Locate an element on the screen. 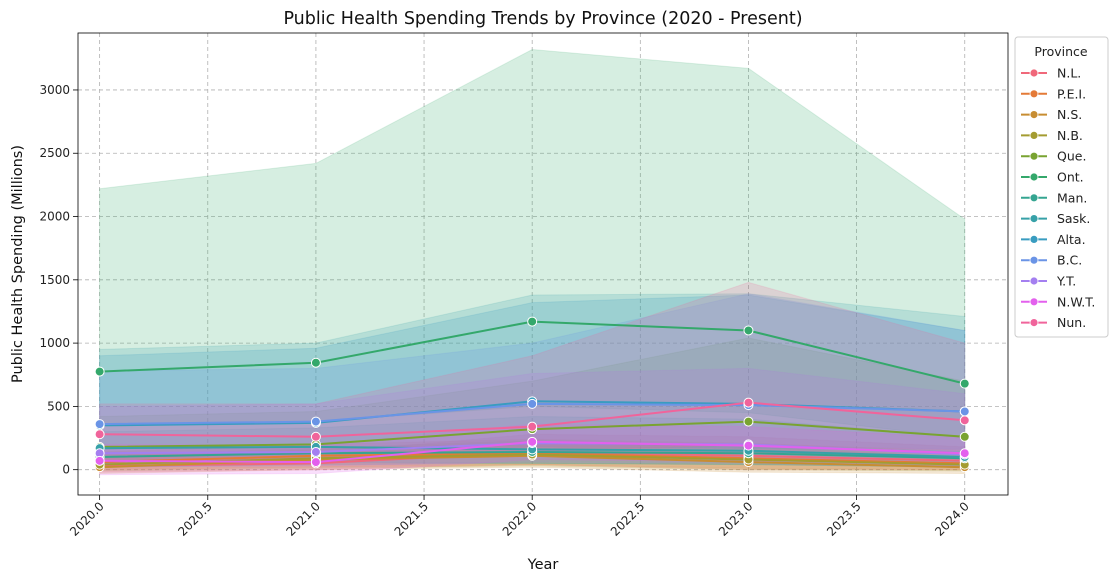 This screenshot has height=582, width=1117. y-tick-label: 2000 is located at coordinates (54, 217).